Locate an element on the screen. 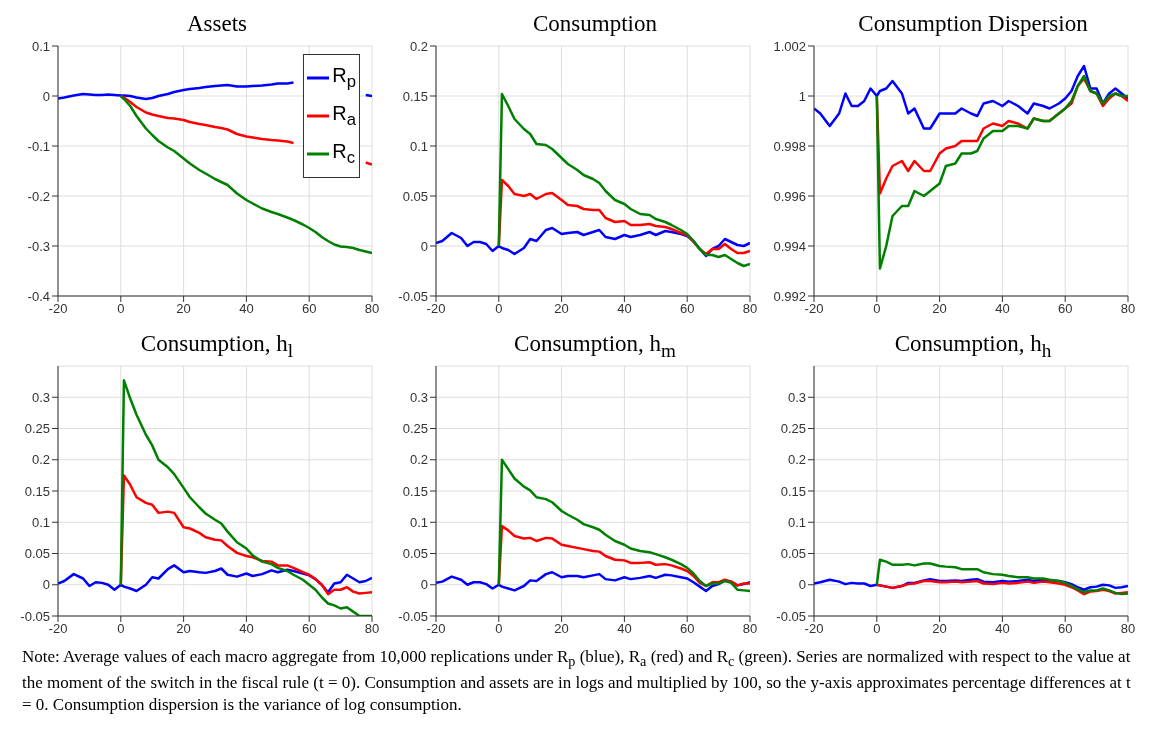 Image resolution: width=1156 pixels, height=738 pixels. y-tick-label: 0.992 is located at coordinates (789, 296).